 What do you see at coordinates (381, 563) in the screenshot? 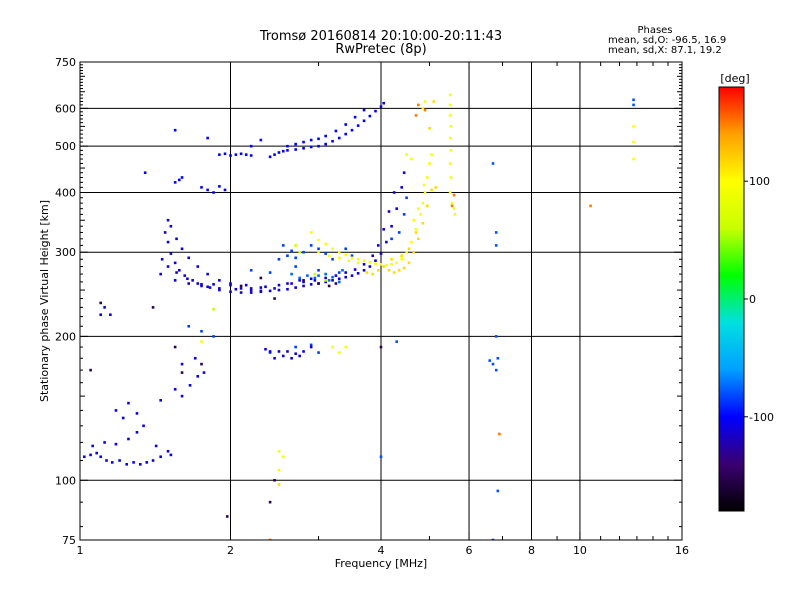
I see `x-axis-label: Frequency [MHz]` at bounding box center [381, 563].